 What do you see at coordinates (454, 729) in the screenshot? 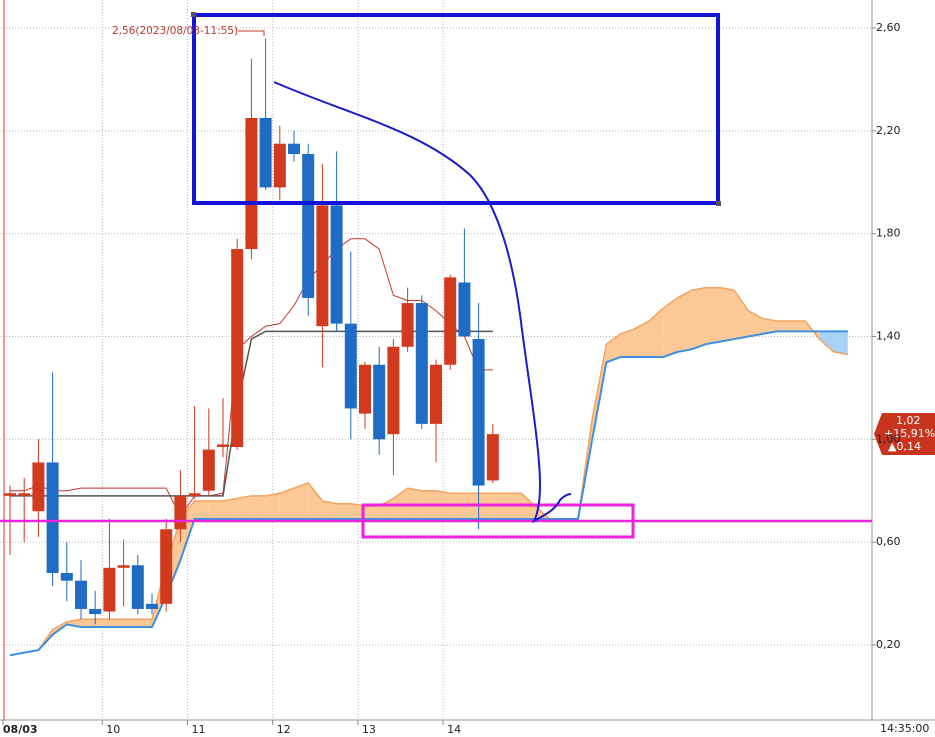
I see `x-tick-label: 14` at bounding box center [454, 729].